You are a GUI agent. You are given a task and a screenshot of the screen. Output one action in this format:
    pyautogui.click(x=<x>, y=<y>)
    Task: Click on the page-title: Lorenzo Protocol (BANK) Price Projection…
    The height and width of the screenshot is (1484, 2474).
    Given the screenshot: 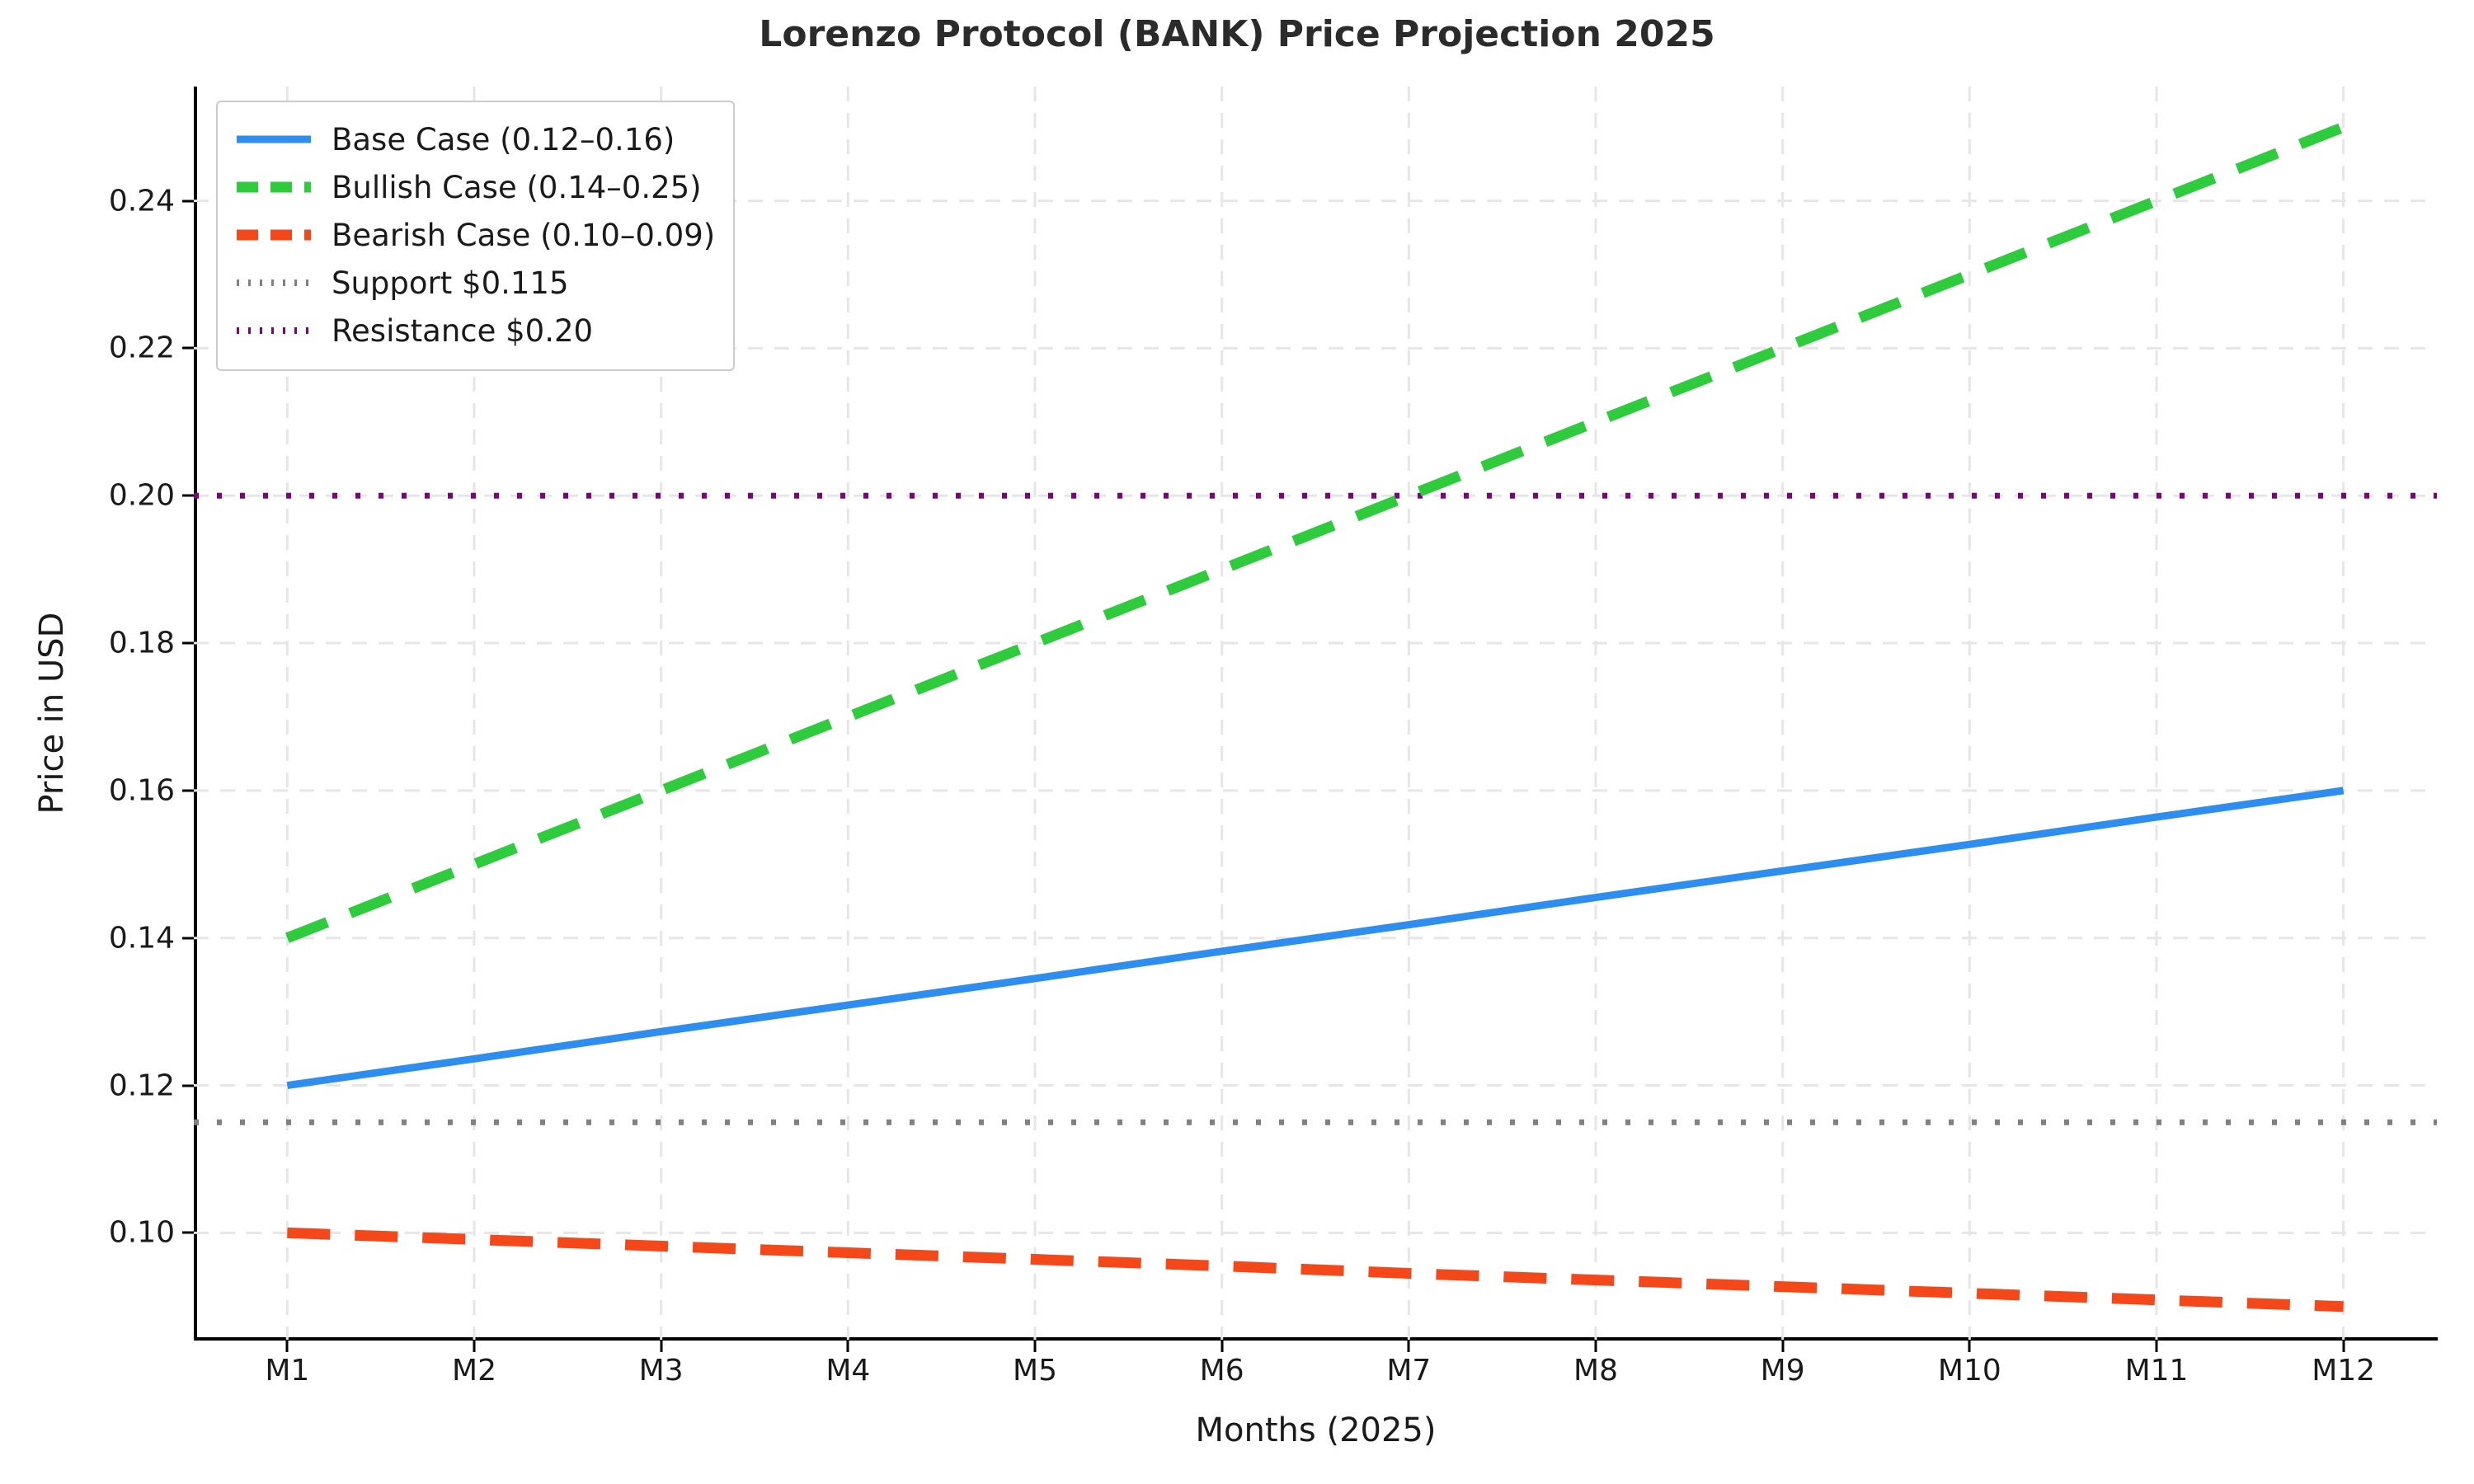 What is the action you would take?
    pyautogui.click(x=1237, y=34)
    